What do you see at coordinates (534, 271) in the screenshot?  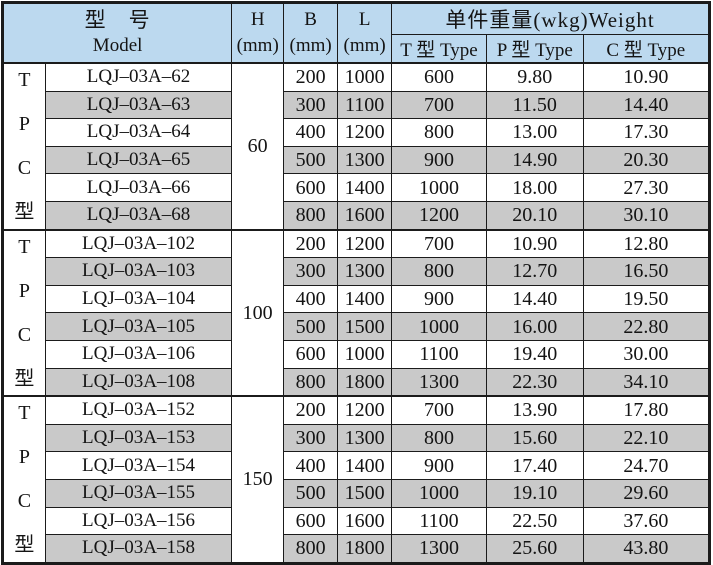 I see `weight-p-cell: 12.70` at bounding box center [534, 271].